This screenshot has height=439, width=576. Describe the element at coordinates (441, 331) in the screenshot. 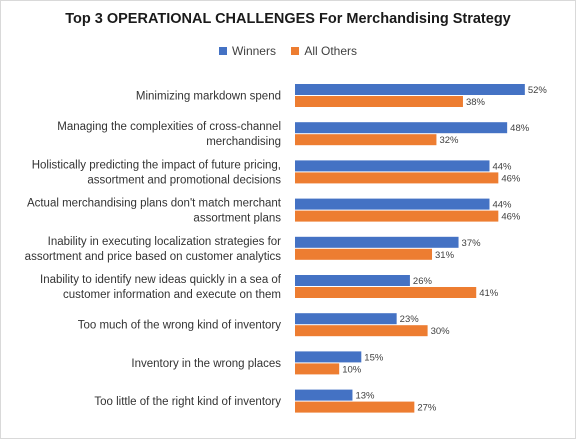

I see `data-label: 30%` at that location.